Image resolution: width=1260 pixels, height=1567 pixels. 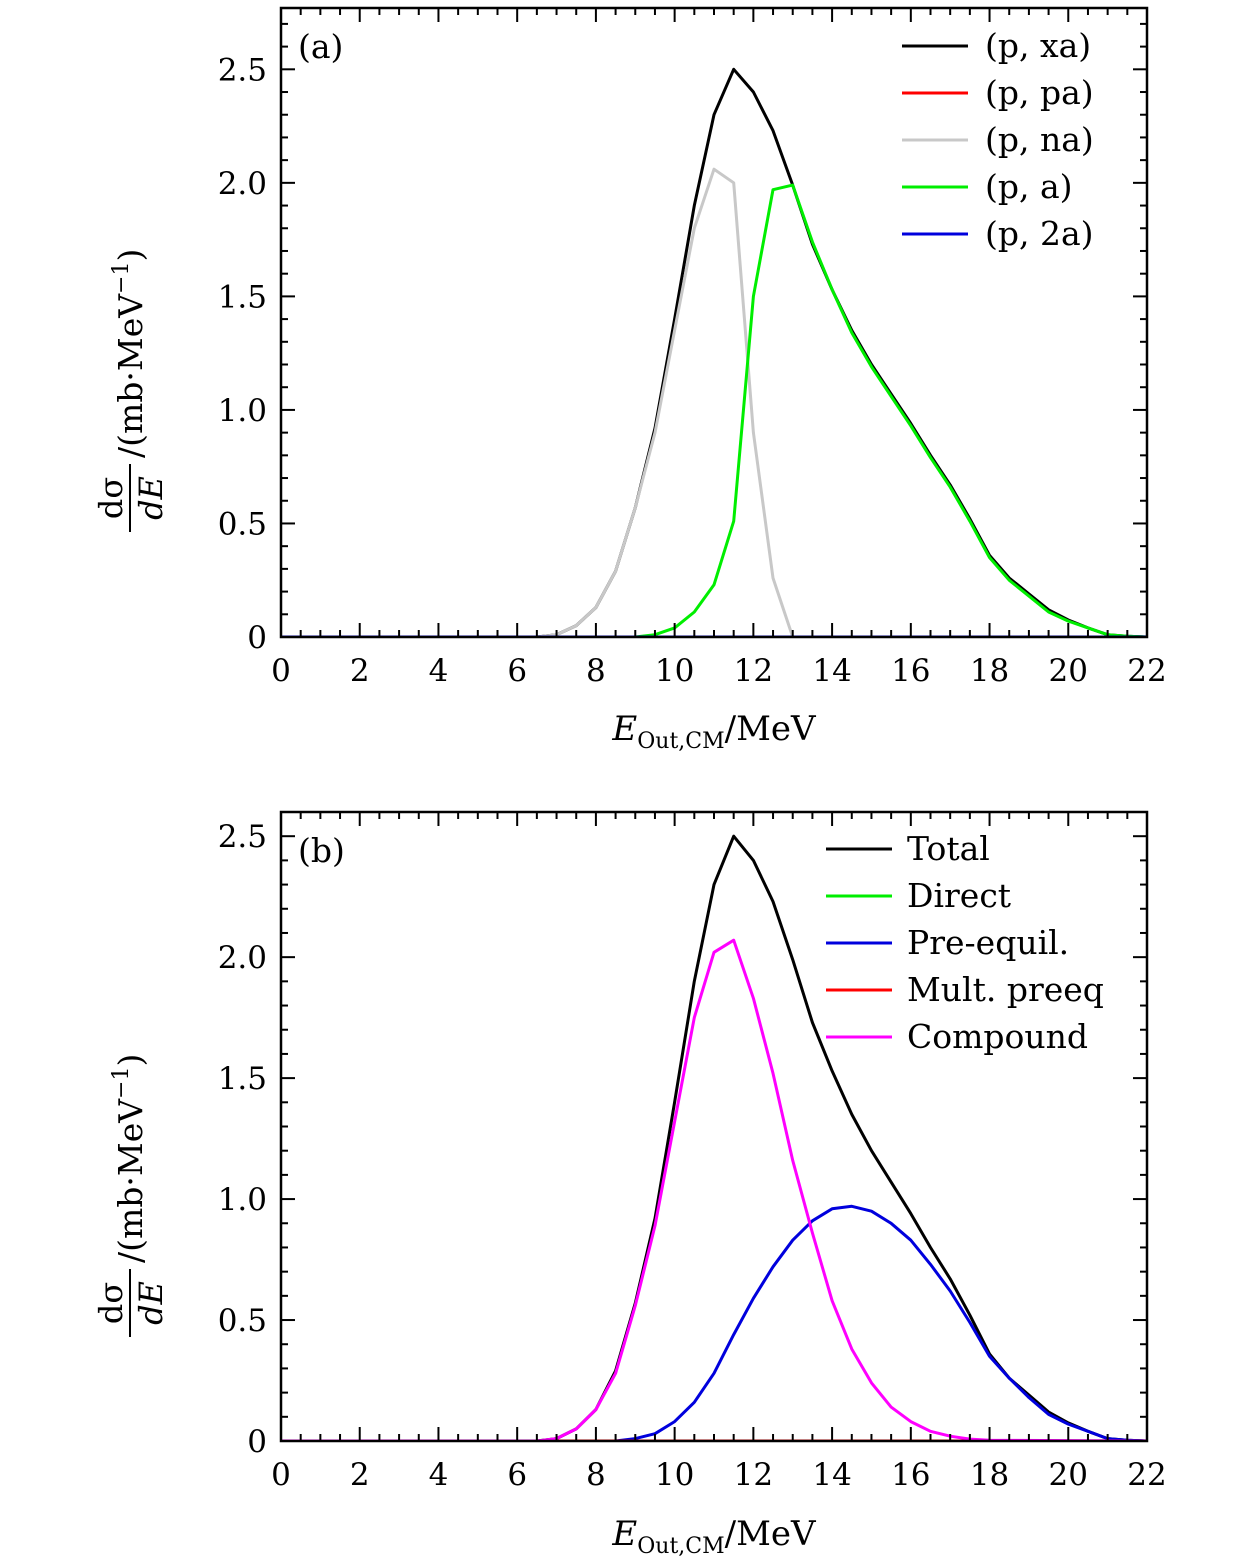 I want to click on legend-label: (p, pa), so click(x=1039, y=92).